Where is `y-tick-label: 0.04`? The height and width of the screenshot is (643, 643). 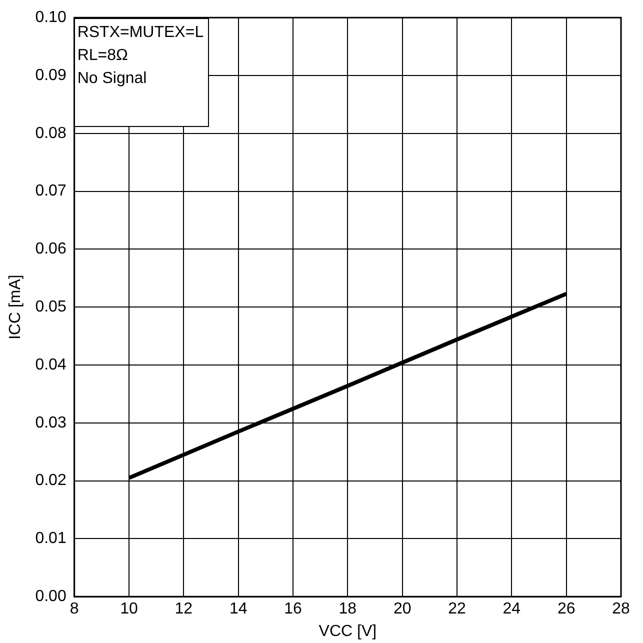 y-tick-label: 0.04 is located at coordinates (50, 365).